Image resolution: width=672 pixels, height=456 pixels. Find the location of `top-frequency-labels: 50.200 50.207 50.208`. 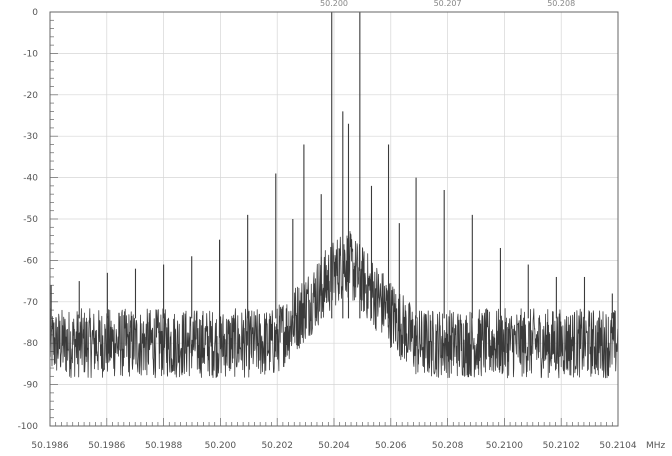

top-frequency-labels: 50.200 50.207 50.208 is located at coordinates (447, 4).